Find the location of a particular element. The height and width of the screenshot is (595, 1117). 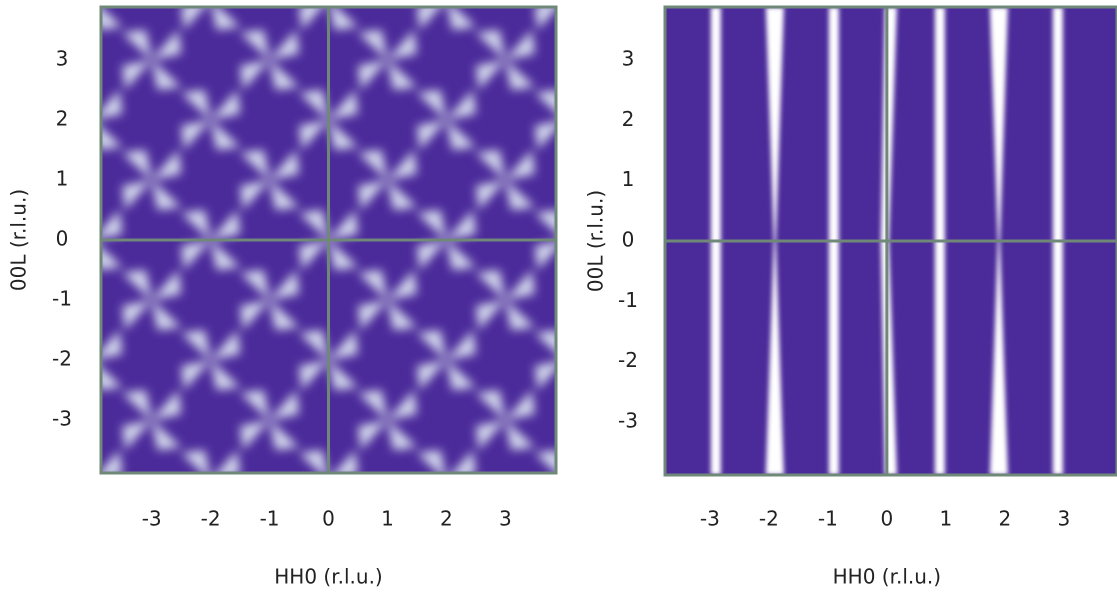

x-tick-label: -3 is located at coordinates (152, 519).